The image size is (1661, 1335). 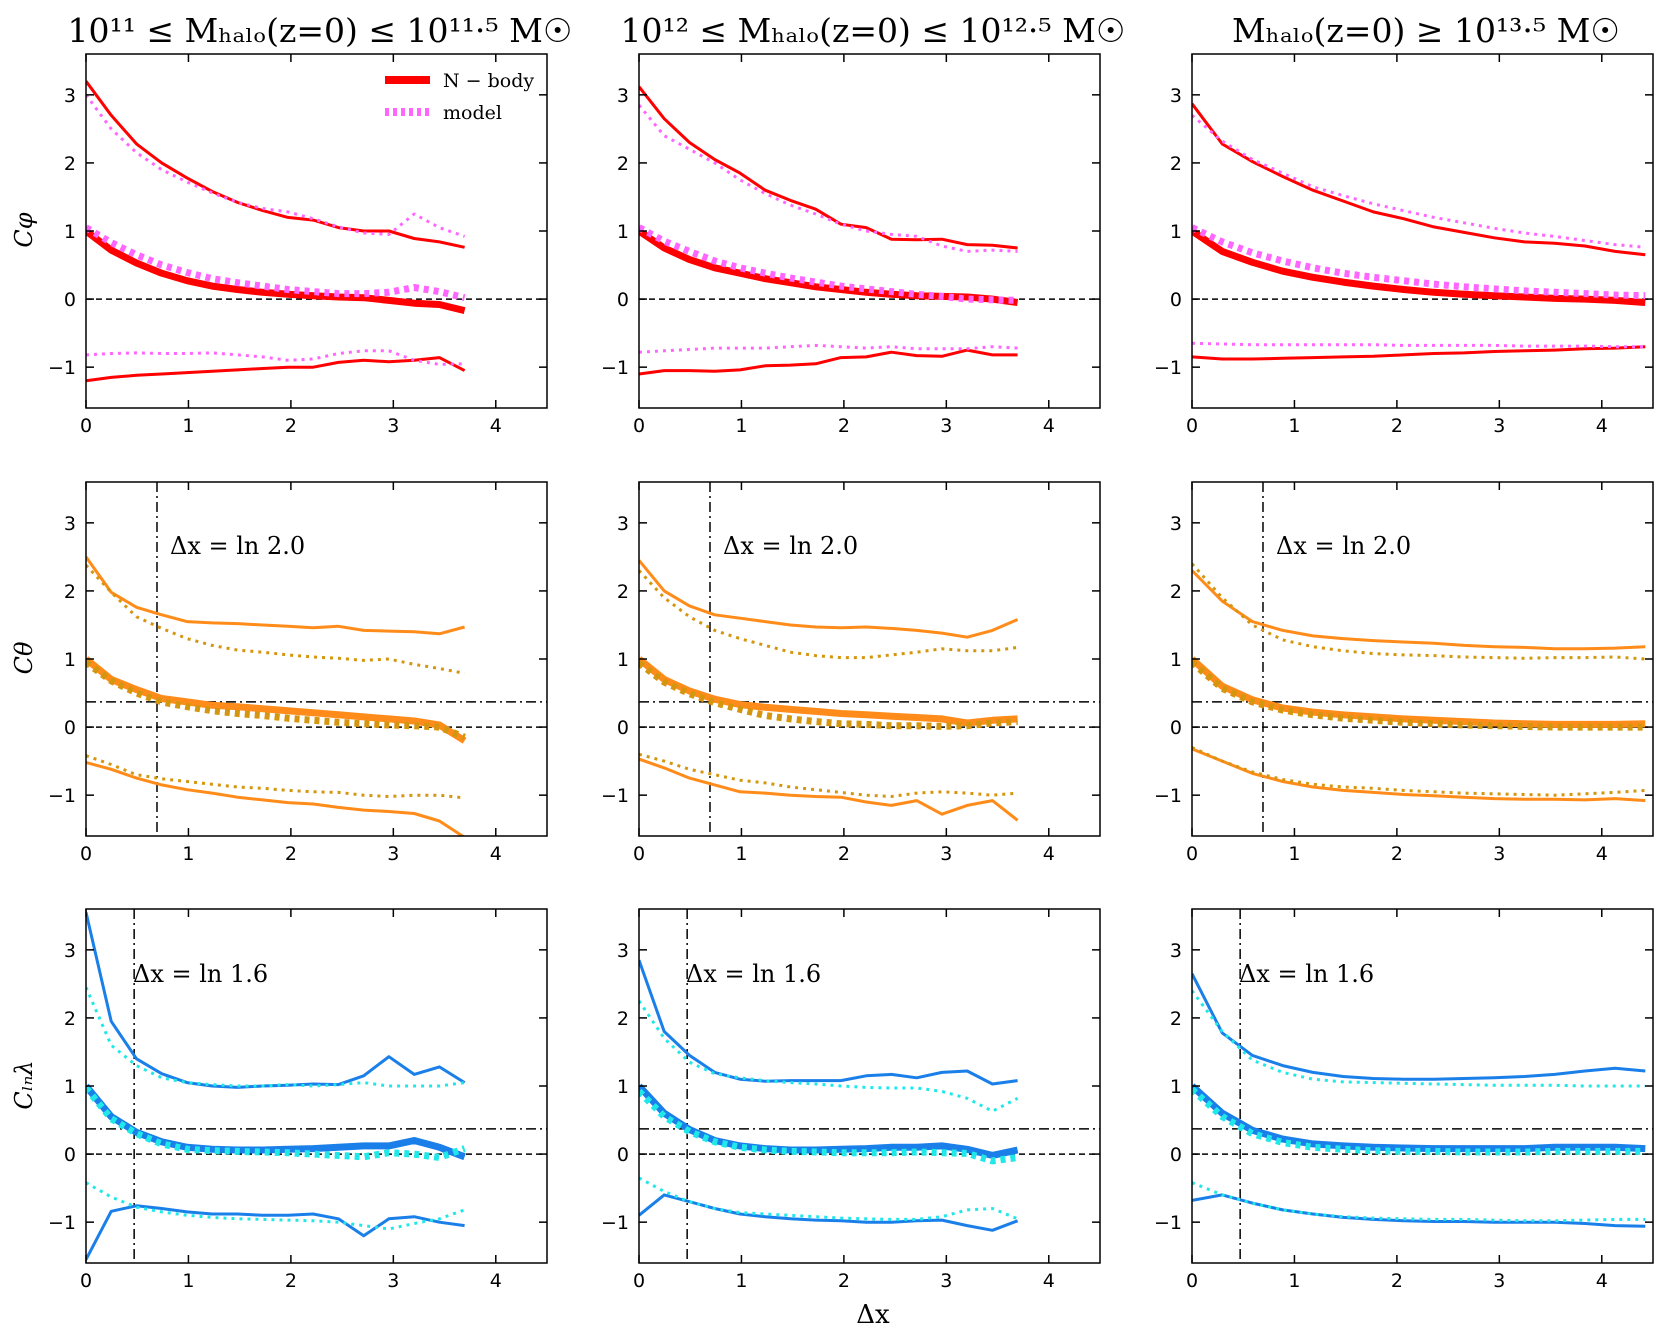 I want to click on legend: N − body model, so click(x=459, y=97).